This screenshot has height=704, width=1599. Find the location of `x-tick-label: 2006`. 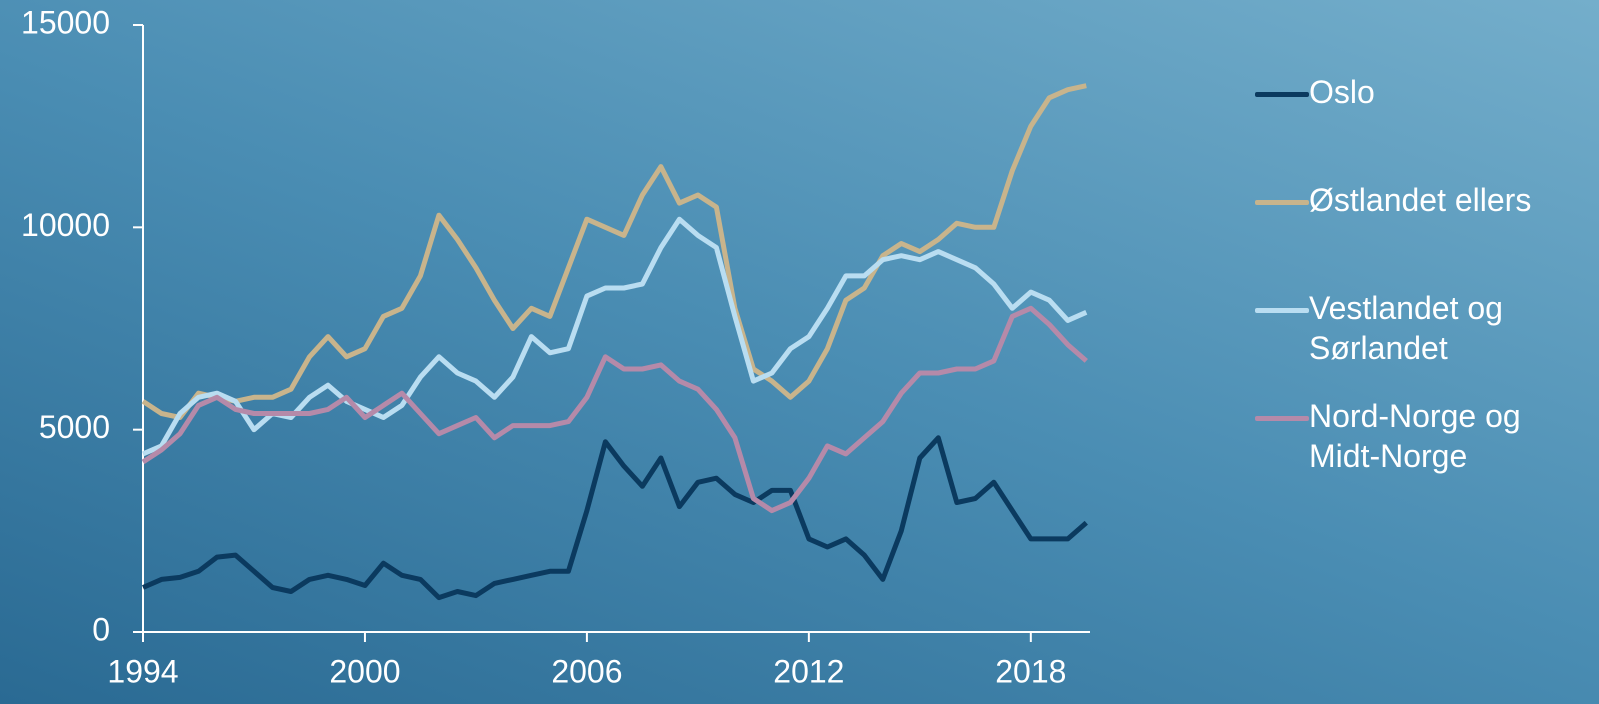

x-tick-label: 2006 is located at coordinates (586, 671).